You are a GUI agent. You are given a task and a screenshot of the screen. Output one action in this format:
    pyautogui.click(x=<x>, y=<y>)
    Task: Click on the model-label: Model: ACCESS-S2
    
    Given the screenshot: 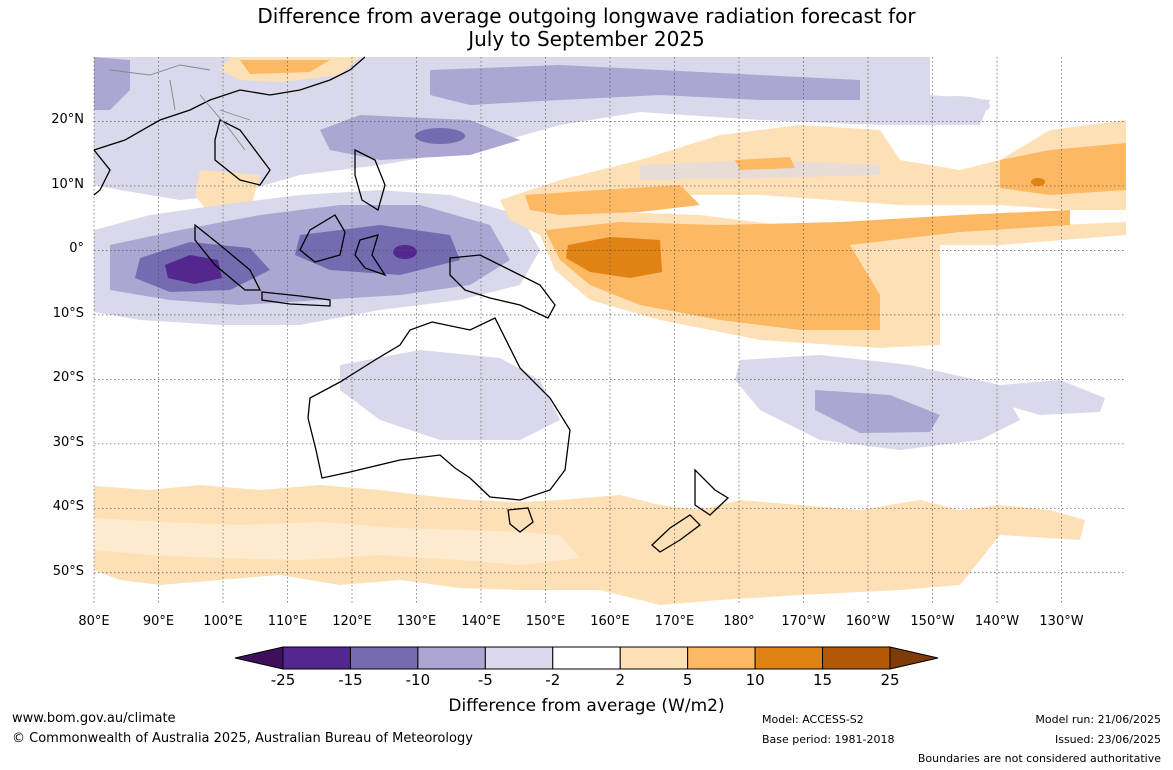 What is the action you would take?
    pyautogui.click(x=813, y=719)
    